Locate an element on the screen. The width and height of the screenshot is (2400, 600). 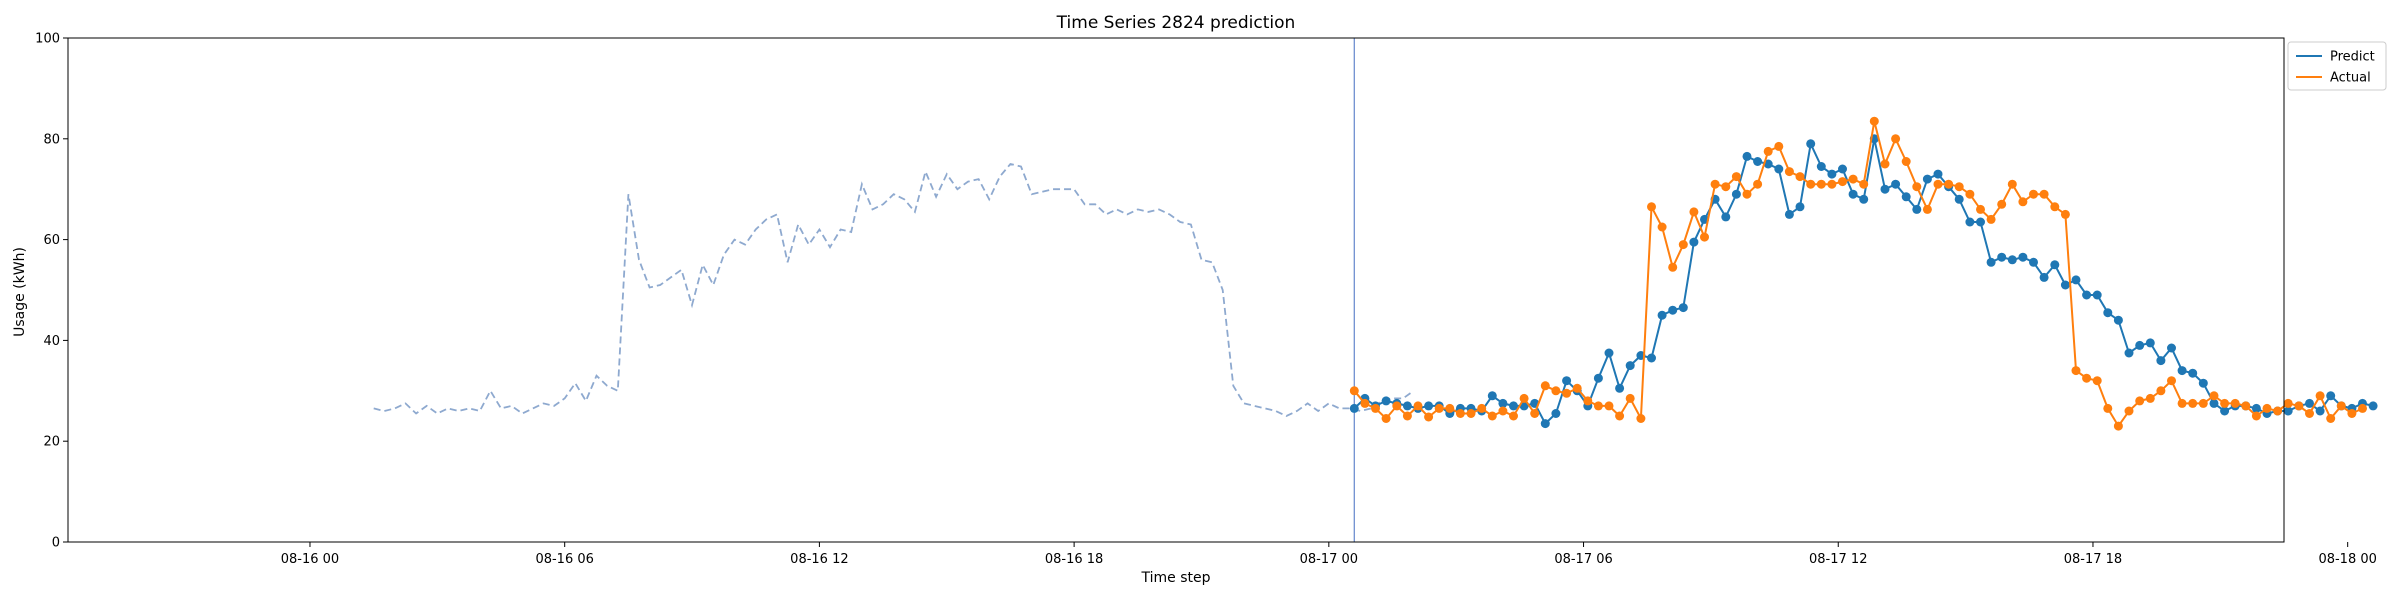
y-tick-label: 100 is located at coordinates (47, 39).